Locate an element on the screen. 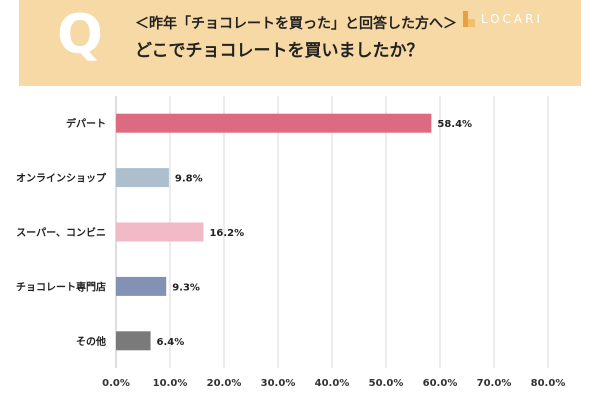 Image resolution: width=600 pixels, height=400 pixels. x-tick-label: 0.0% is located at coordinates (116, 383).